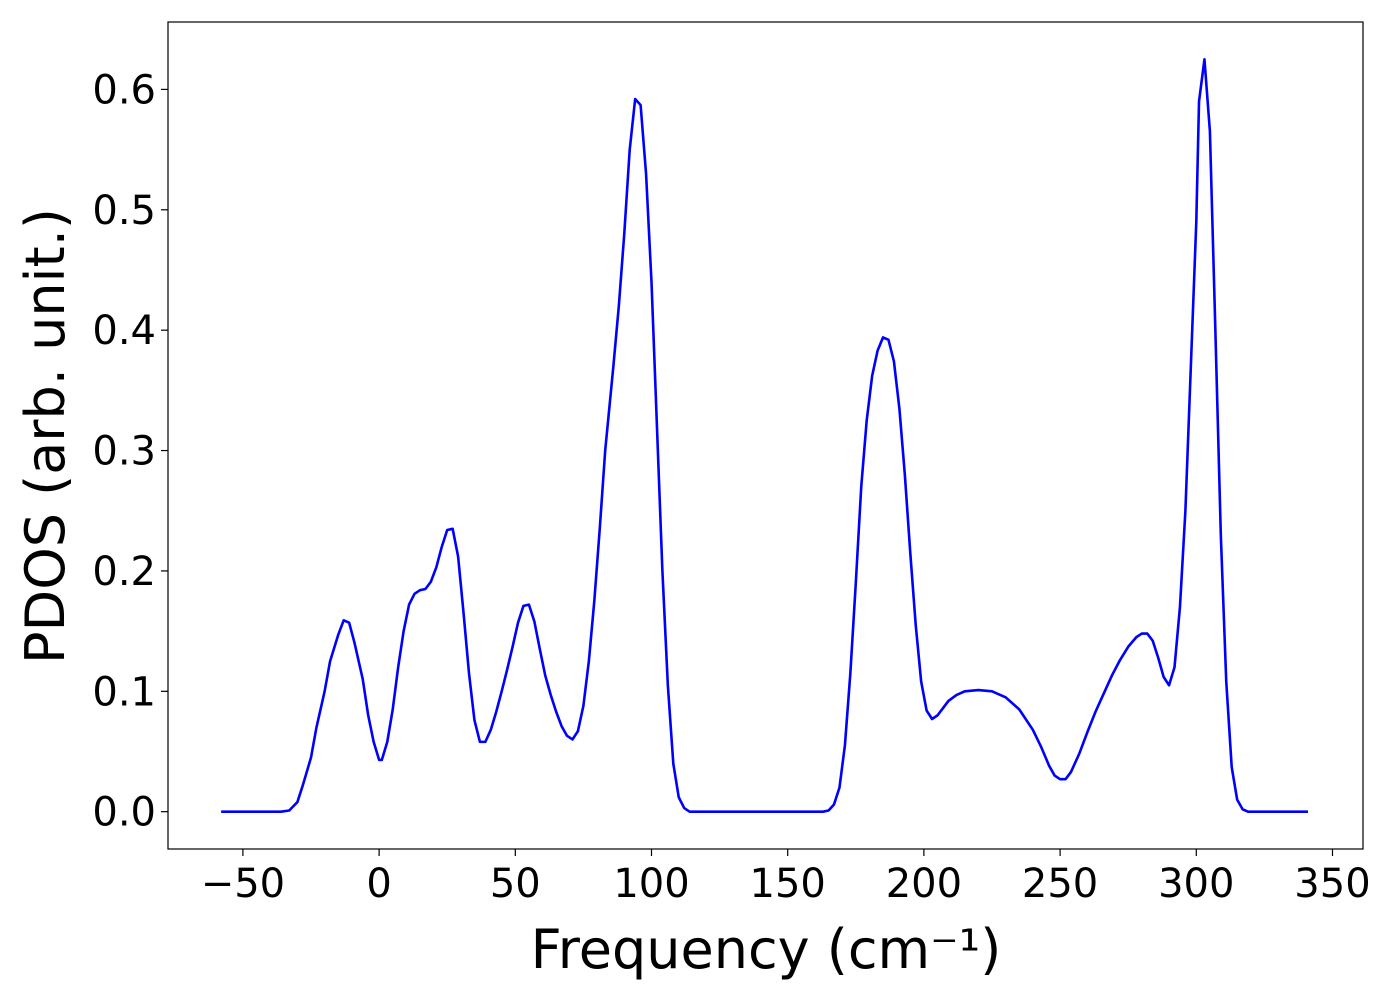 The width and height of the screenshot is (1400, 1000). What do you see at coordinates (1196, 884) in the screenshot?
I see `x-tick-label: 300` at bounding box center [1196, 884].